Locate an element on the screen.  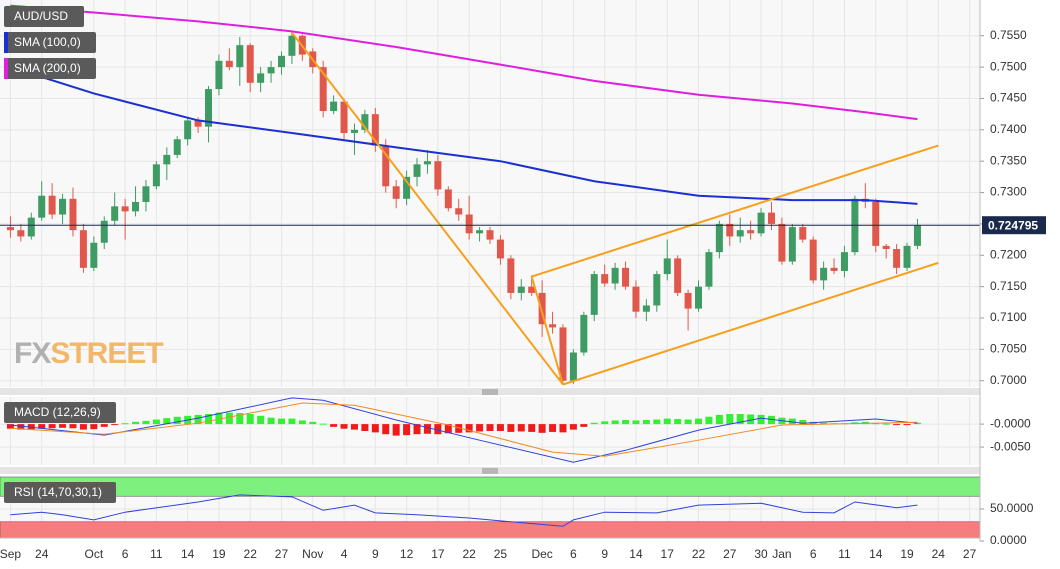
y-tick-label: 0.7100 is located at coordinates (1008, 317).